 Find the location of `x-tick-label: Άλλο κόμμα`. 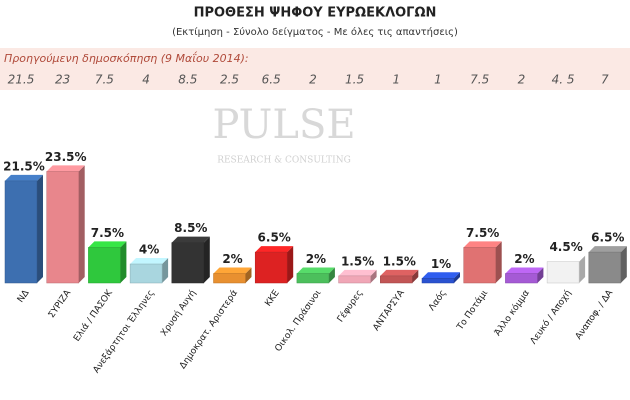

x-tick-label: Άλλο κόμμα is located at coordinates (512, 313).